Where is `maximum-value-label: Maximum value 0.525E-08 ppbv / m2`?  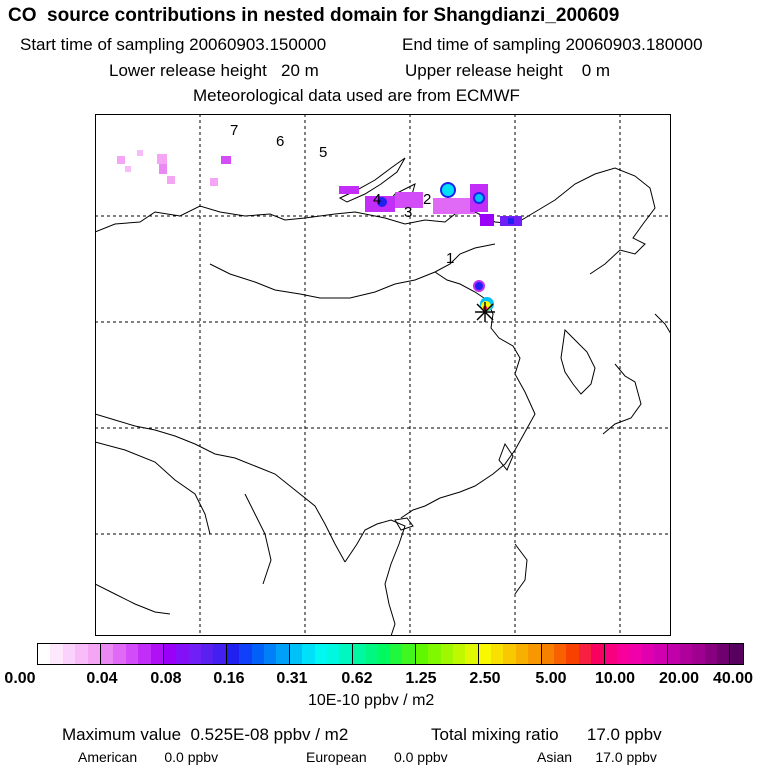
maximum-value-label: Maximum value 0.525E-08 ppbv / m2 is located at coordinates (205, 734).